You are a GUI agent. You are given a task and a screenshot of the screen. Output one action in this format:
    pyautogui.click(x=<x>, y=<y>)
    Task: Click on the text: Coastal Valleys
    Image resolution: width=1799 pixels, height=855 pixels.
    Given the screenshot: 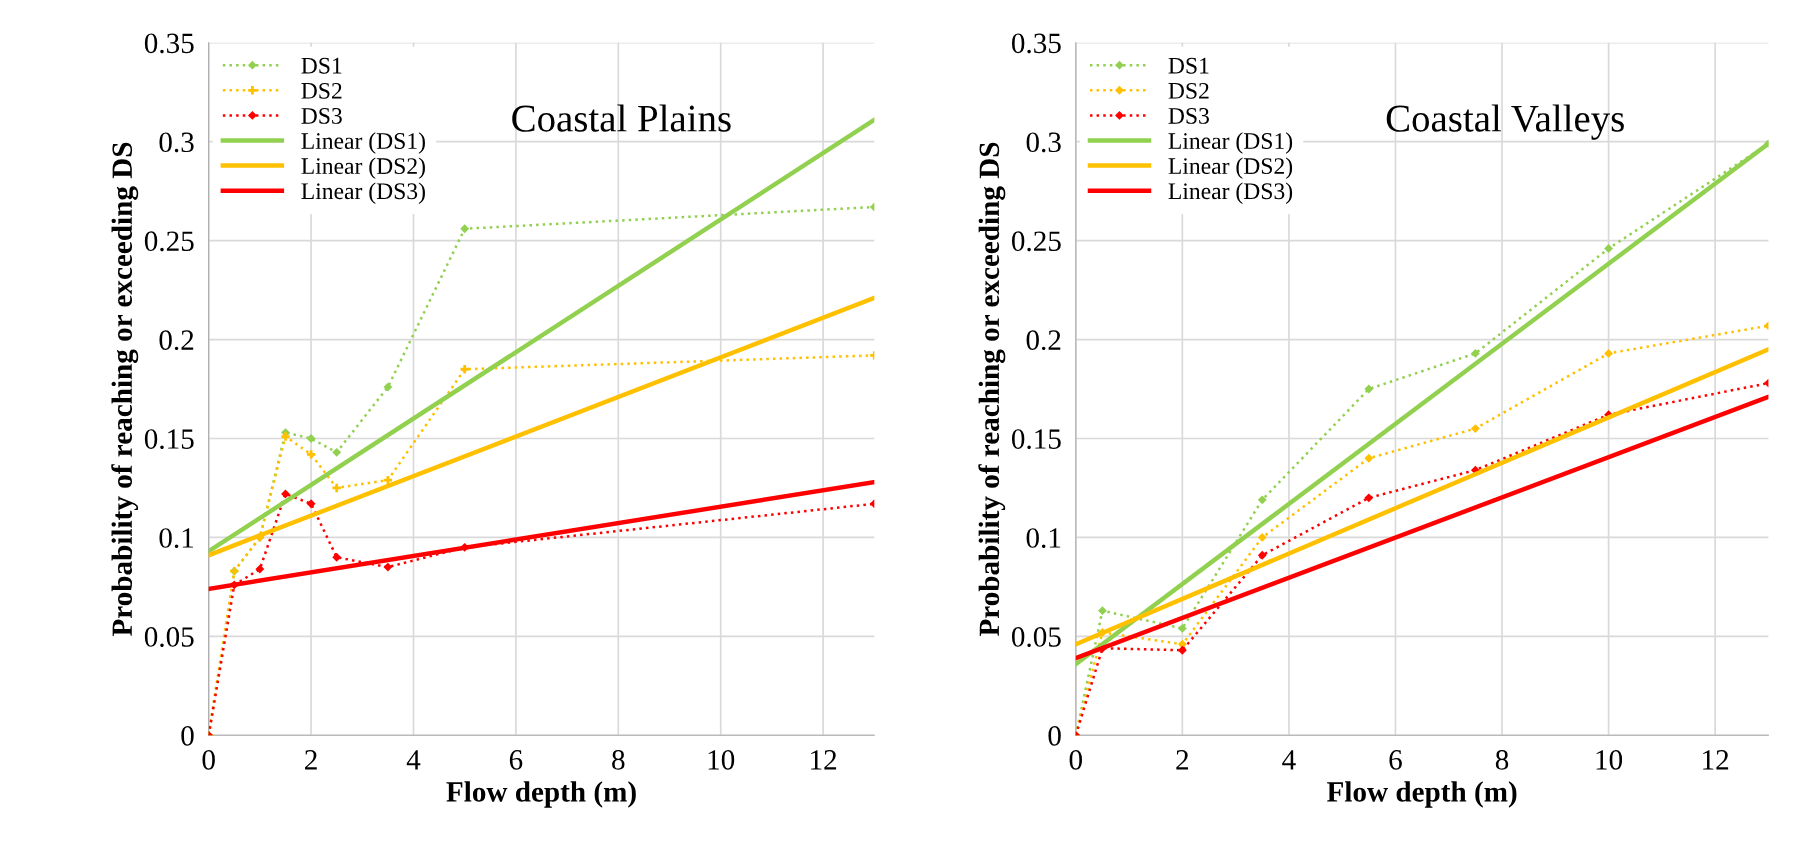 What is the action you would take?
    pyautogui.click(x=1505, y=122)
    